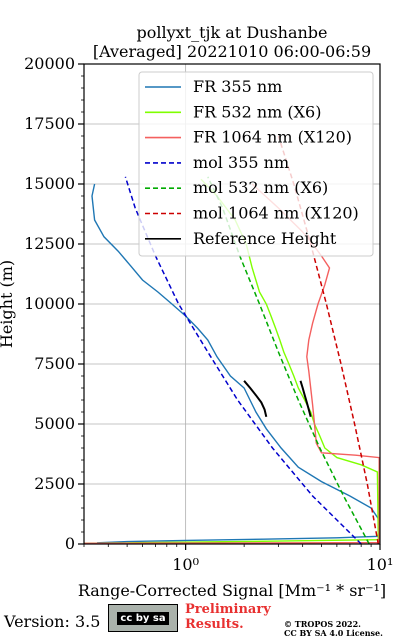 The height and width of the screenshot is (640, 400). What do you see at coordinates (380, 564) in the screenshot?
I see `x-tick-label: 10¹` at bounding box center [380, 564].